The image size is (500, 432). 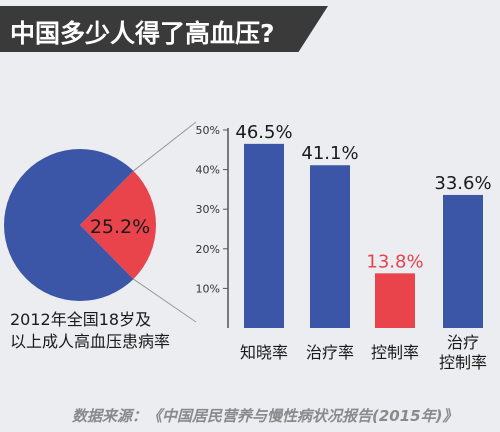 What do you see at coordinates (208, 130) in the screenshot?
I see `y-tick-label: 50%` at bounding box center [208, 130].